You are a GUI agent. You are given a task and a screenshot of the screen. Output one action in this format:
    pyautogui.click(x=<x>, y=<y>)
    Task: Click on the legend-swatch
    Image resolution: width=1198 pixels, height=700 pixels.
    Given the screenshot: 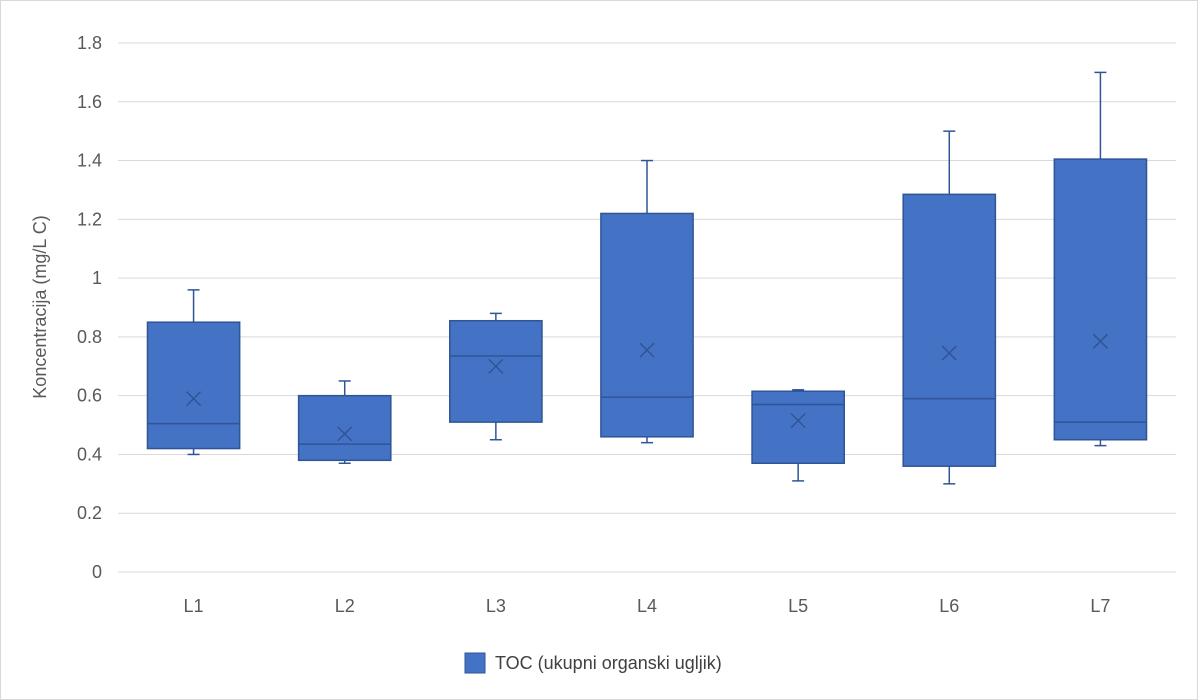 What is the action you would take?
    pyautogui.click(x=475, y=663)
    